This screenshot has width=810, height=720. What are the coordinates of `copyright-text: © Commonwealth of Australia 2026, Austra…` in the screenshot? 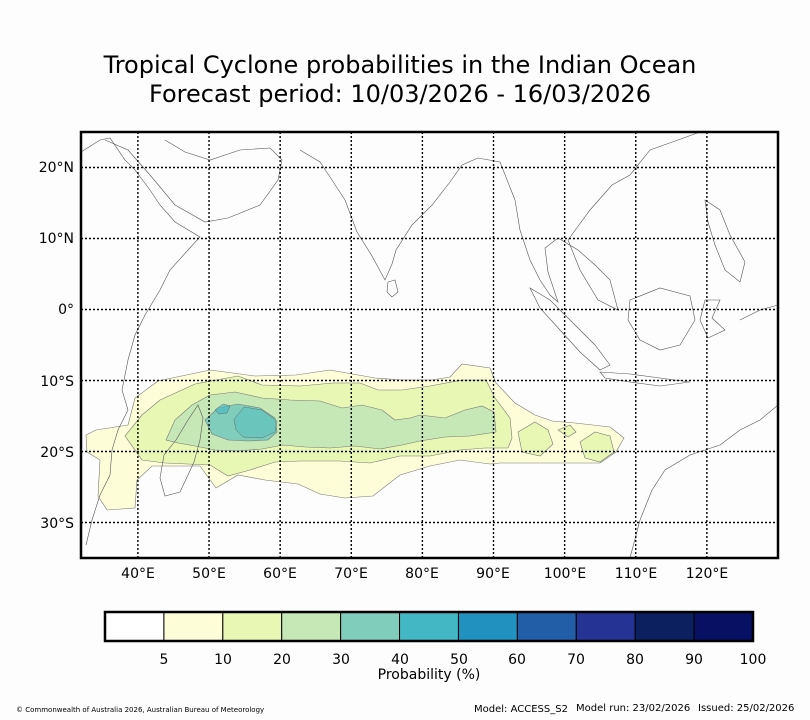 It's located at (140, 710).